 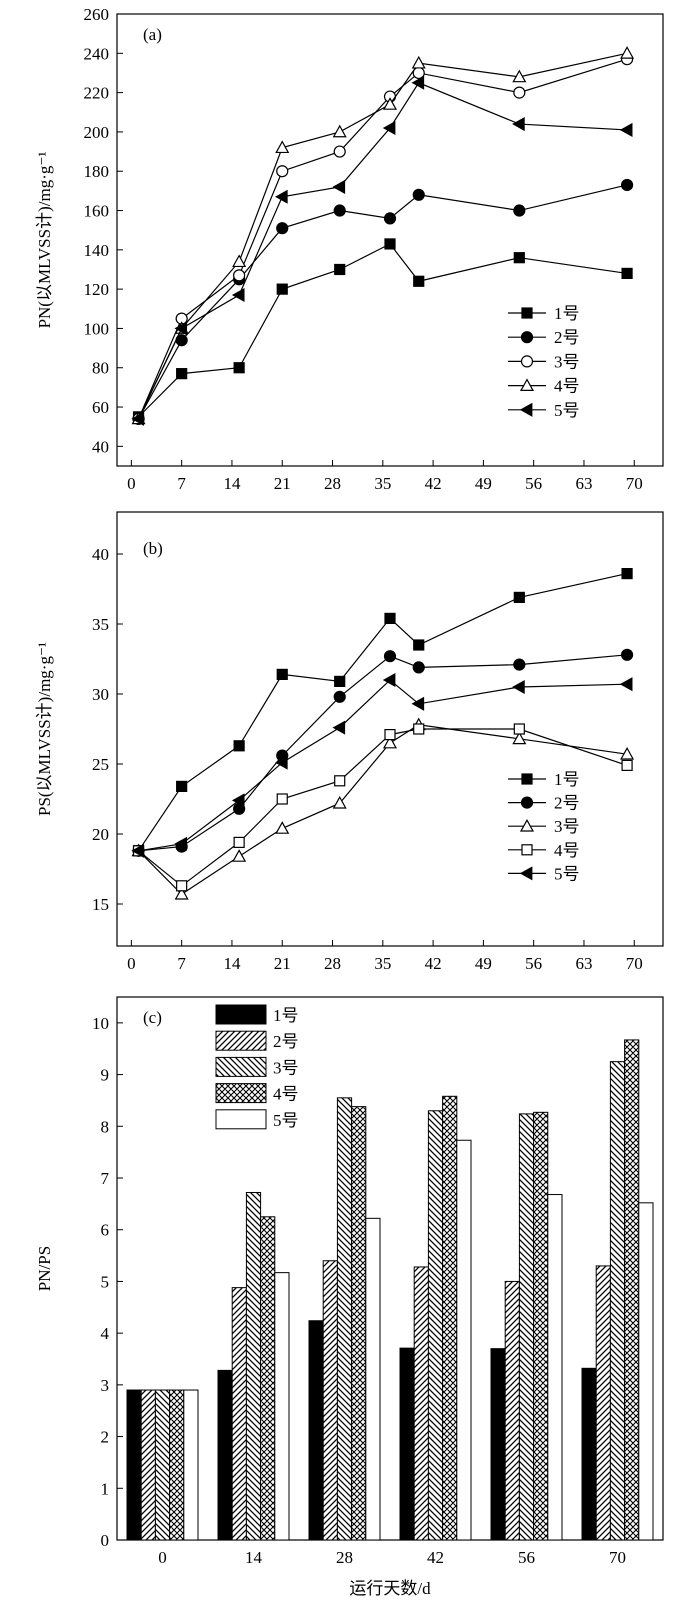 What do you see at coordinates (44, 240) in the screenshot?
I see `y-axis-title: PN(以MLVSS计)/mg·g⁻¹` at bounding box center [44, 240].